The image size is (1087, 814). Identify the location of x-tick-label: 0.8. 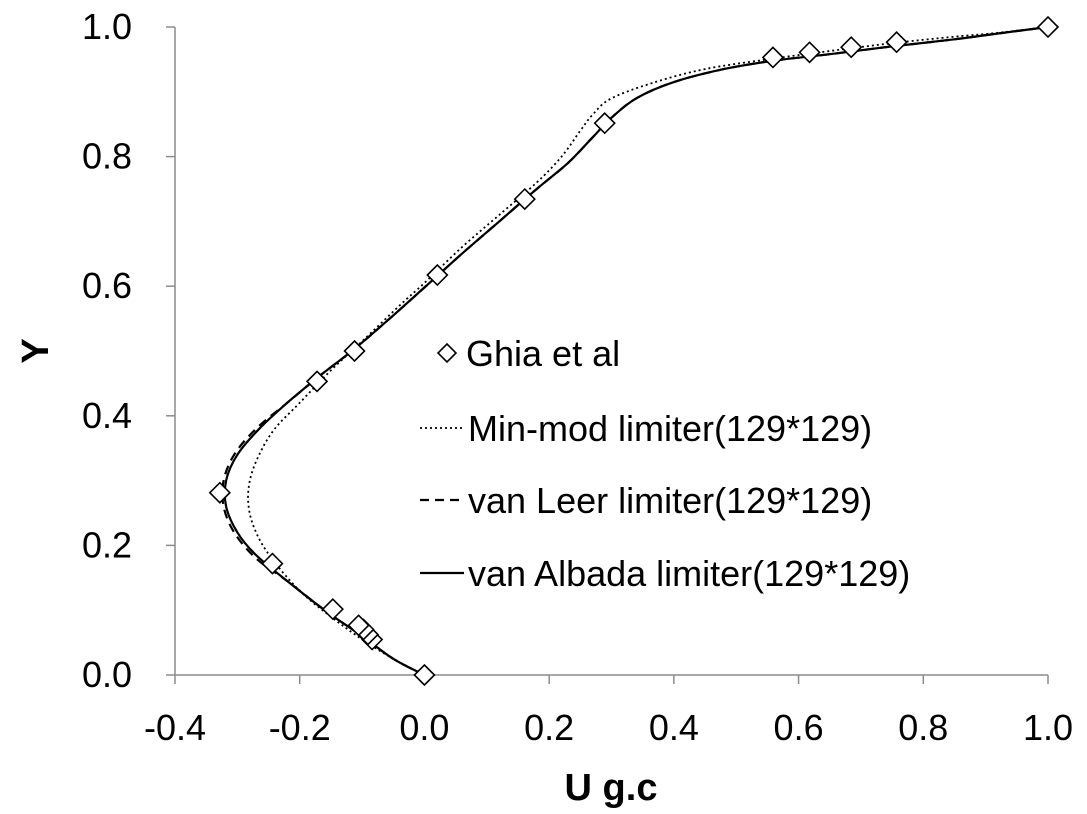
(923, 727).